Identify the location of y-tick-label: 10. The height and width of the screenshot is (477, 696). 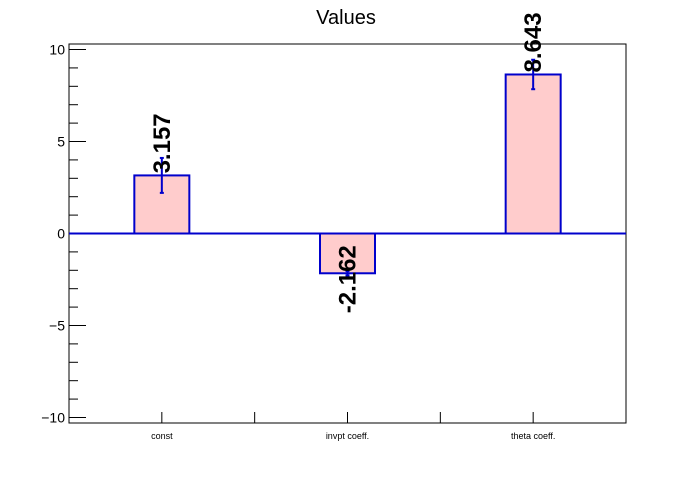
(57, 50).